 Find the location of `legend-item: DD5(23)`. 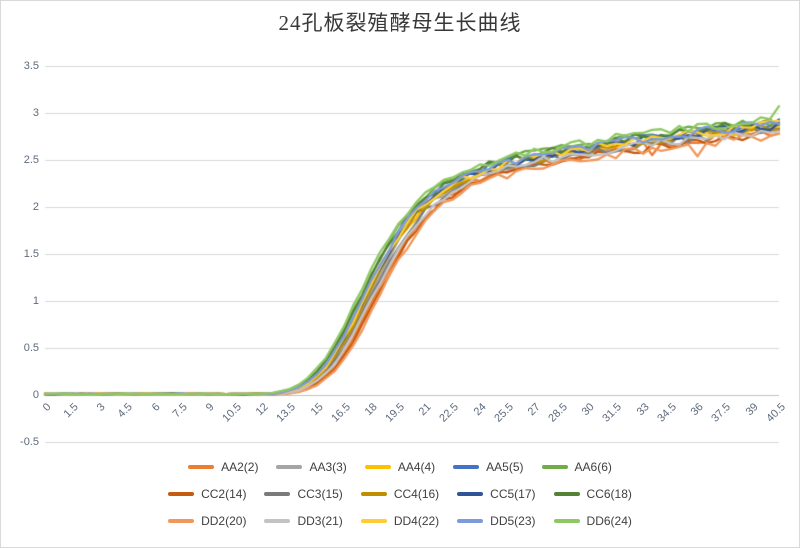

legend-item: DD5(23) is located at coordinates (496, 520).